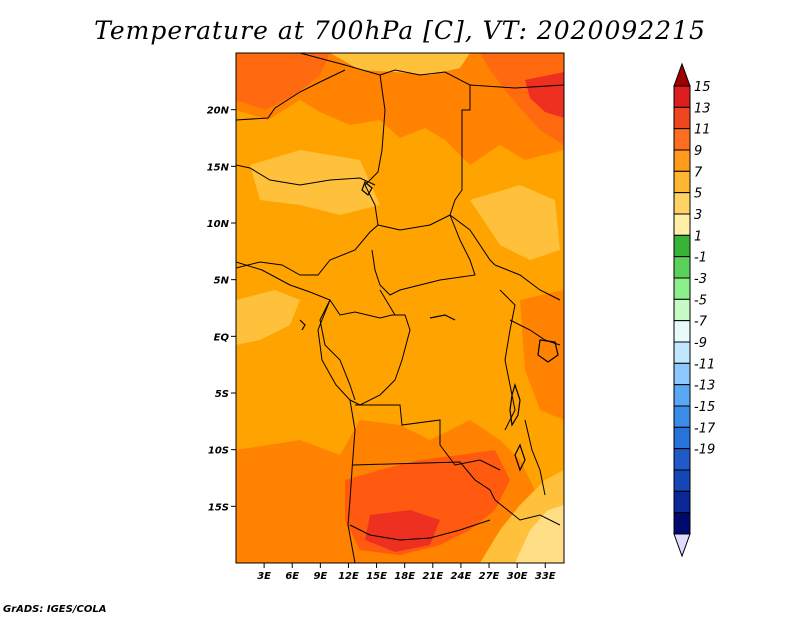 This screenshot has width=800, height=618. Describe the element at coordinates (702, 130) in the screenshot. I see `colorbar-label: 11` at that location.